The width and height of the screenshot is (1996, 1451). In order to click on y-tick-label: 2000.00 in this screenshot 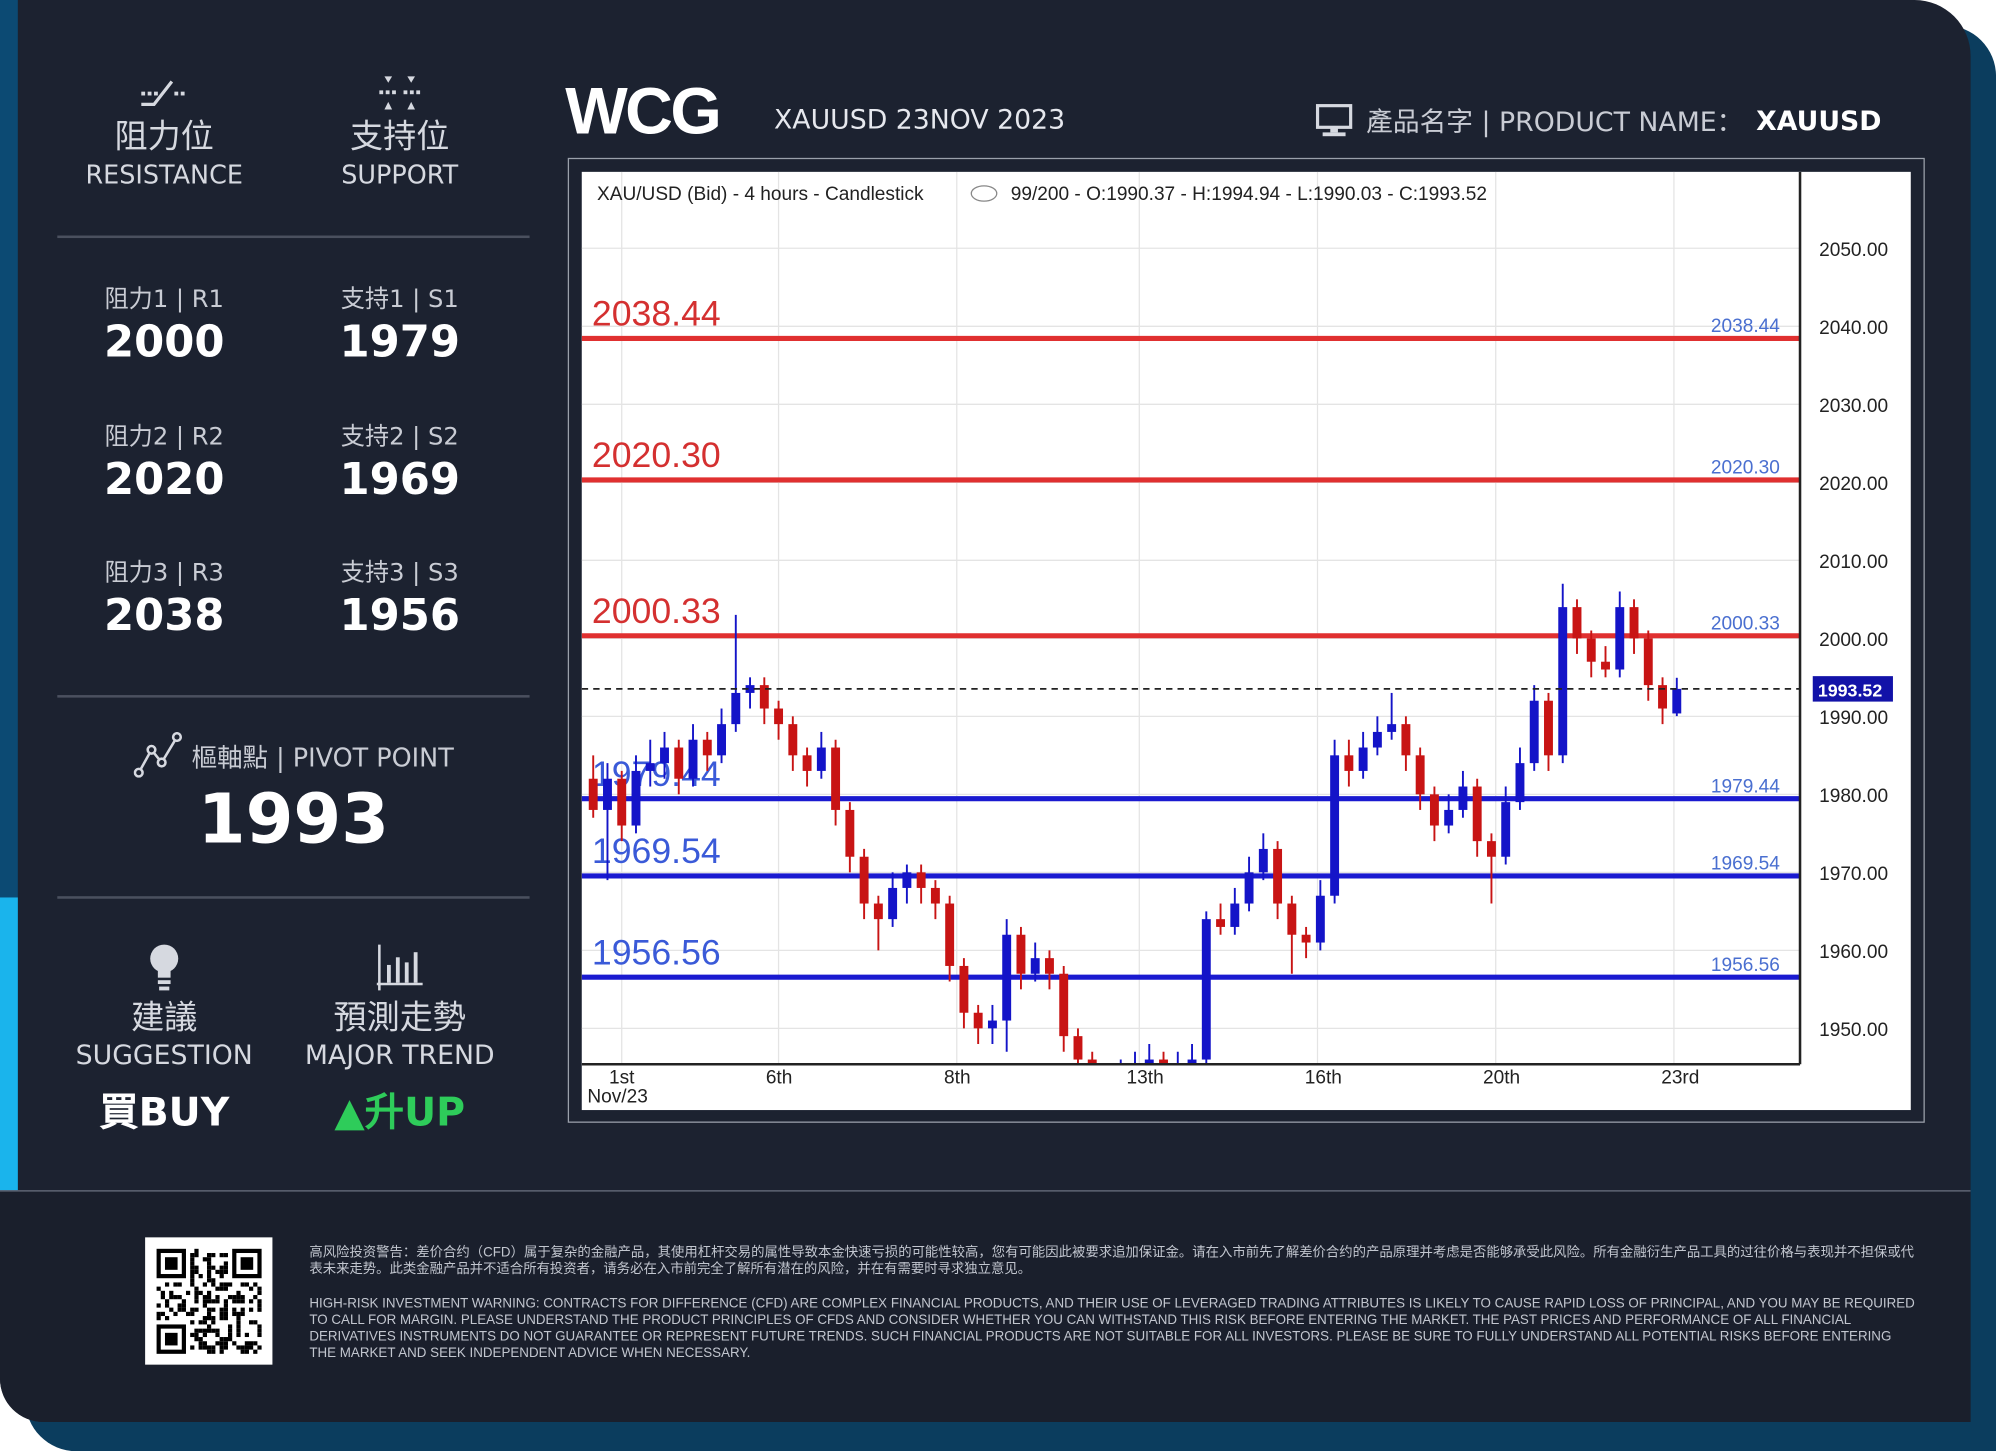, I will do `click(1853, 640)`.